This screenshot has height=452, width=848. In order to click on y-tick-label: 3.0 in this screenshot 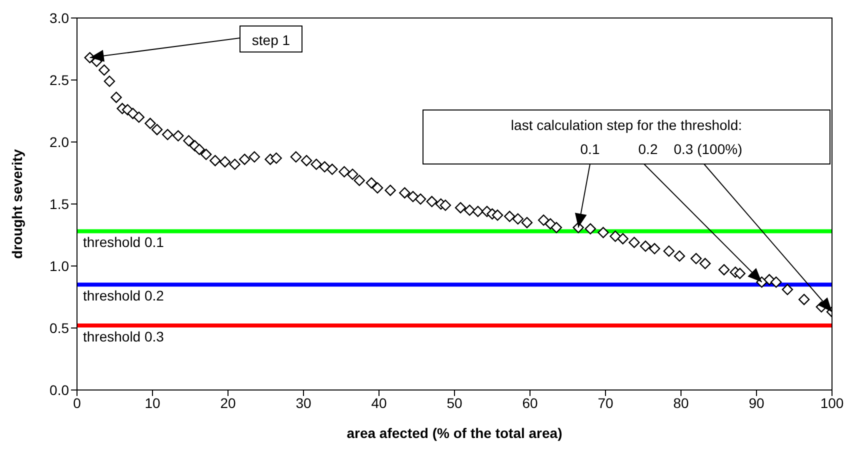, I will do `click(60, 18)`.